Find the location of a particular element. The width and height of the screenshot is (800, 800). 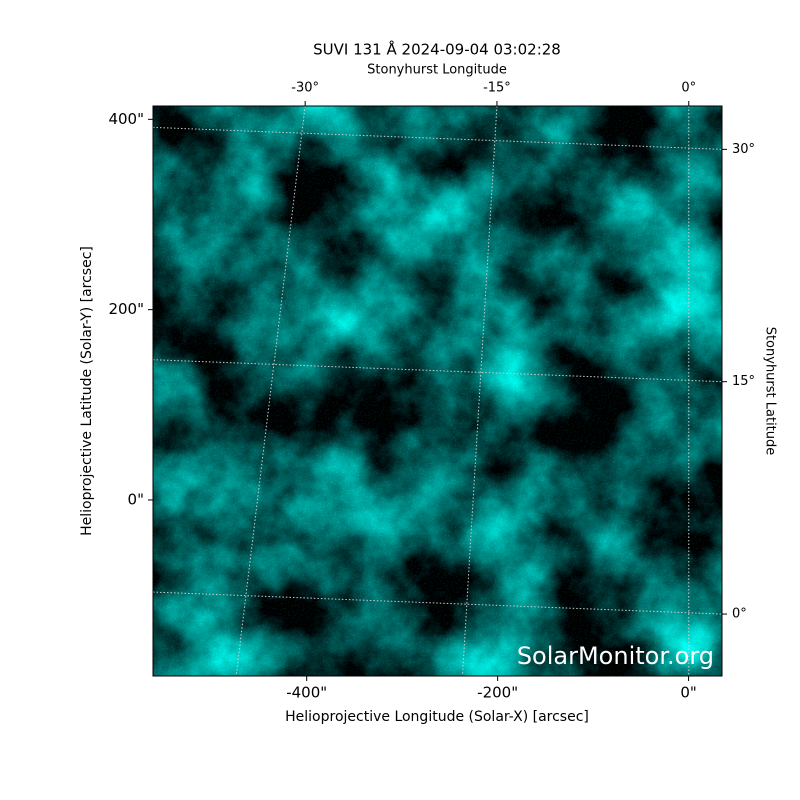

chart-title: SUVI 131 Å 2024-09-04 03:02:28 is located at coordinates (437, 49).